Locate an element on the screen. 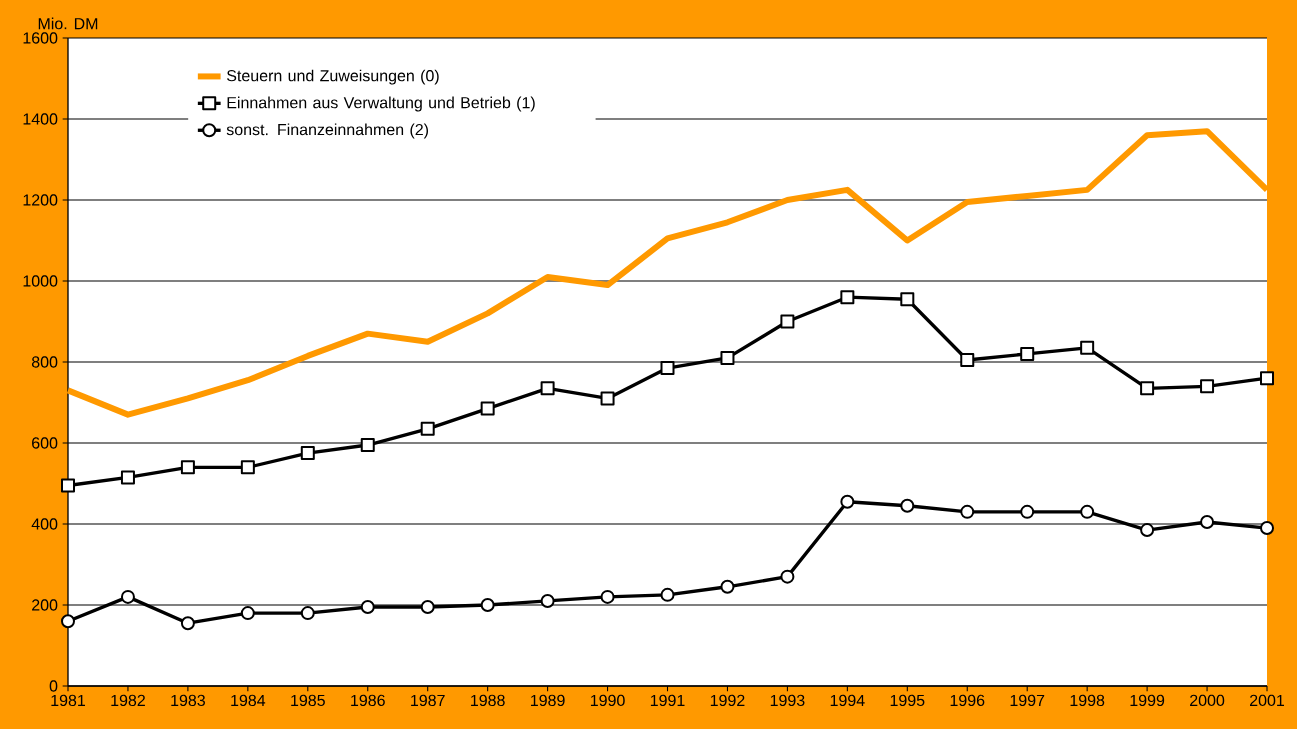 Image resolution: width=1297 pixels, height=729 pixels. x-tick-label: 1982 is located at coordinates (128, 700).